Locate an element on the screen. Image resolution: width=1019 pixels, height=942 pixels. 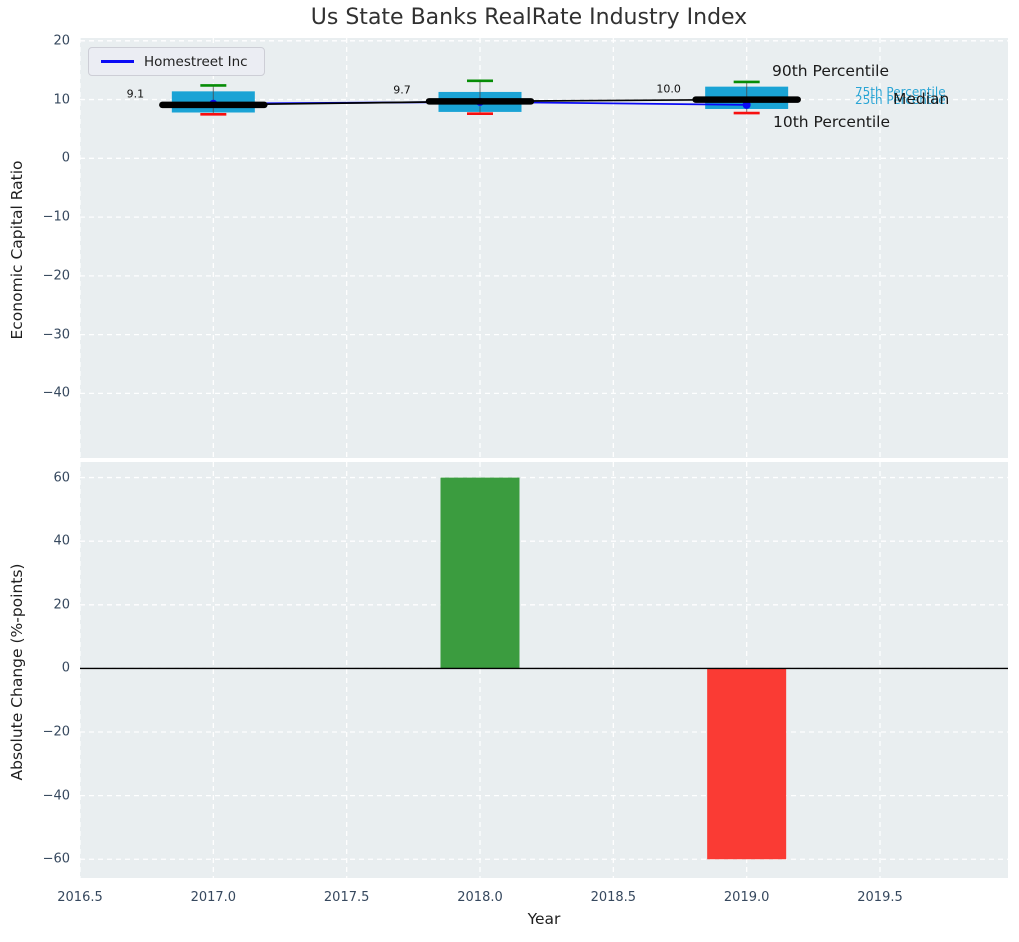
legend-label: Homestreet Inc is located at coordinates (196, 61).